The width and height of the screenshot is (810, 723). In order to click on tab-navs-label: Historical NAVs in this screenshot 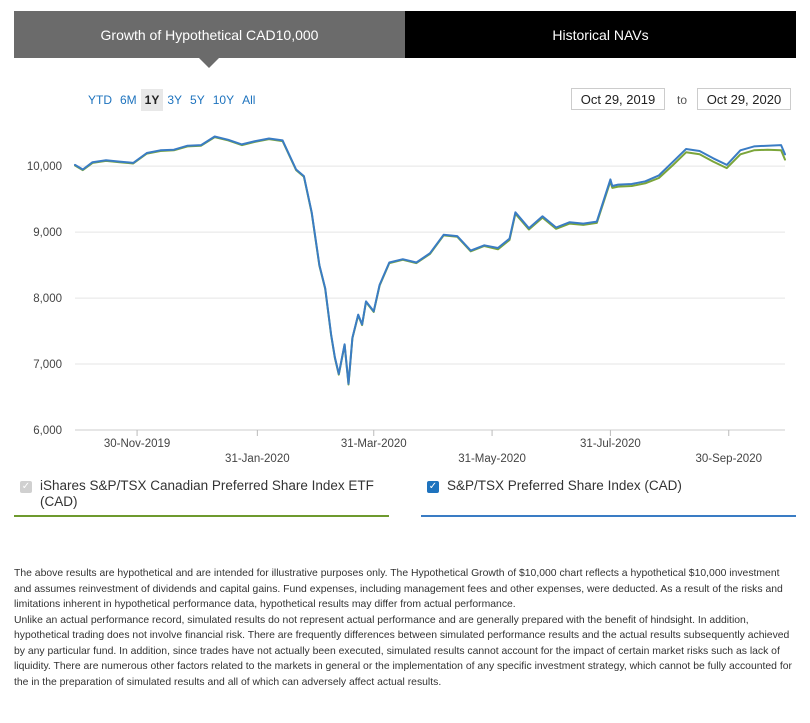, I will do `click(600, 34)`.